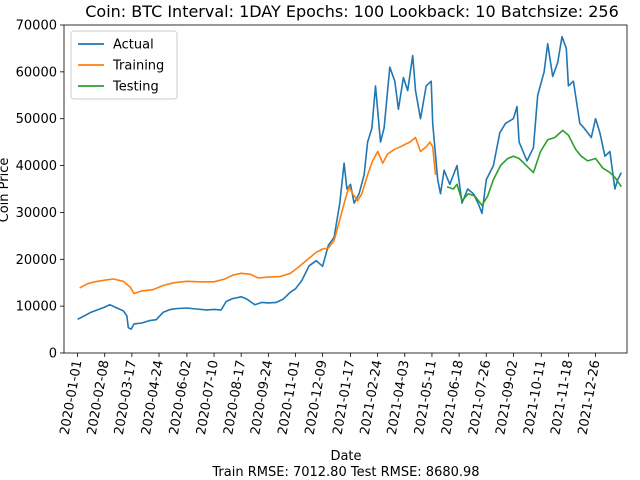 This screenshot has height=480, width=640. Describe the element at coordinates (181, 397) in the screenshot. I see `x-tick-label: 2020-06-02` at that location.